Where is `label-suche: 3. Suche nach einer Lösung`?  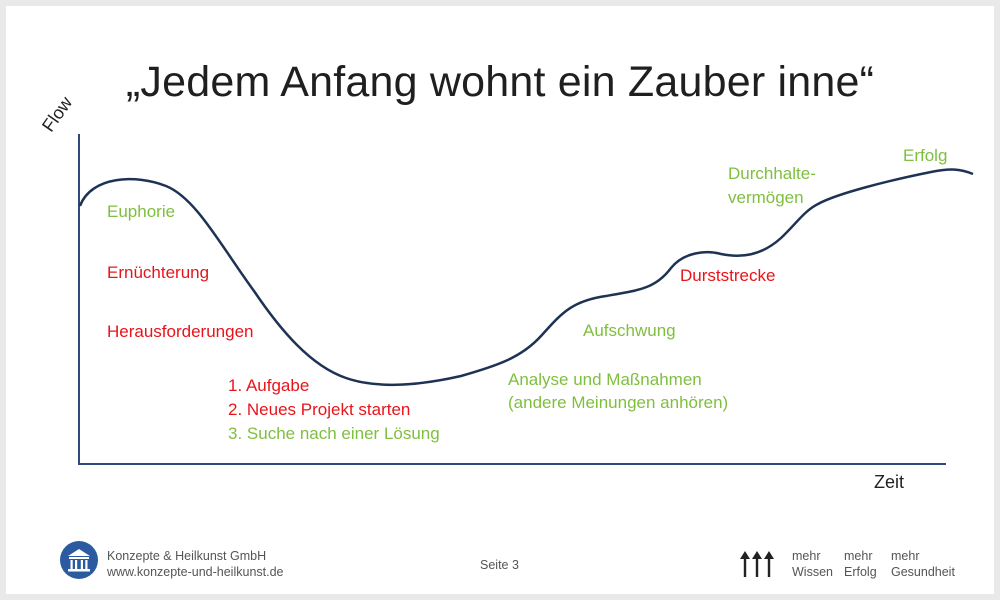 label-suche: 3. Suche nach einer Lösung is located at coordinates (334, 433).